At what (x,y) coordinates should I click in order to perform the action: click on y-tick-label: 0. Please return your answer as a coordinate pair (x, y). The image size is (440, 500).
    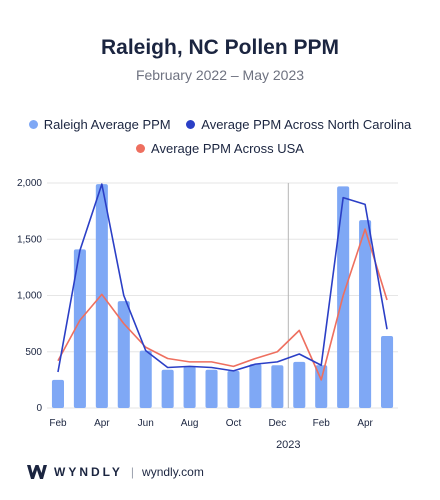
    Looking at the image, I should click on (39, 408).